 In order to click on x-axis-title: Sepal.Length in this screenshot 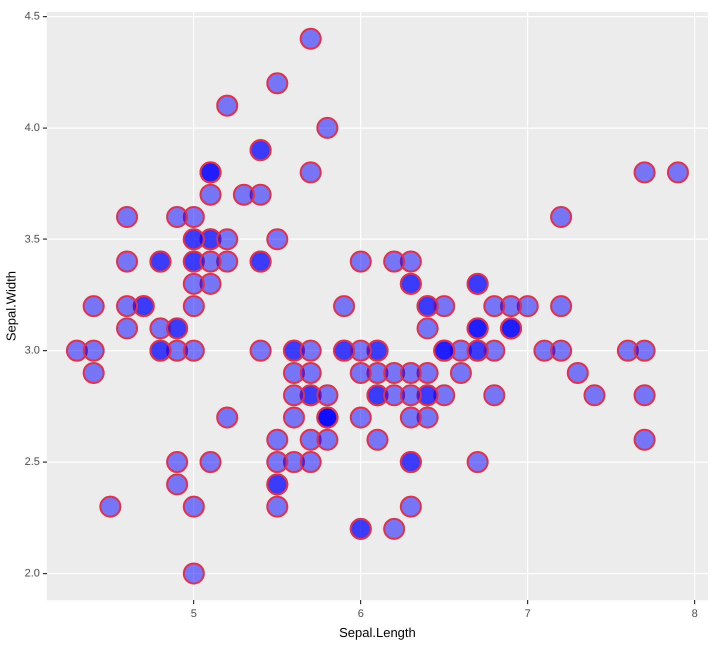, I will do `click(377, 632)`.